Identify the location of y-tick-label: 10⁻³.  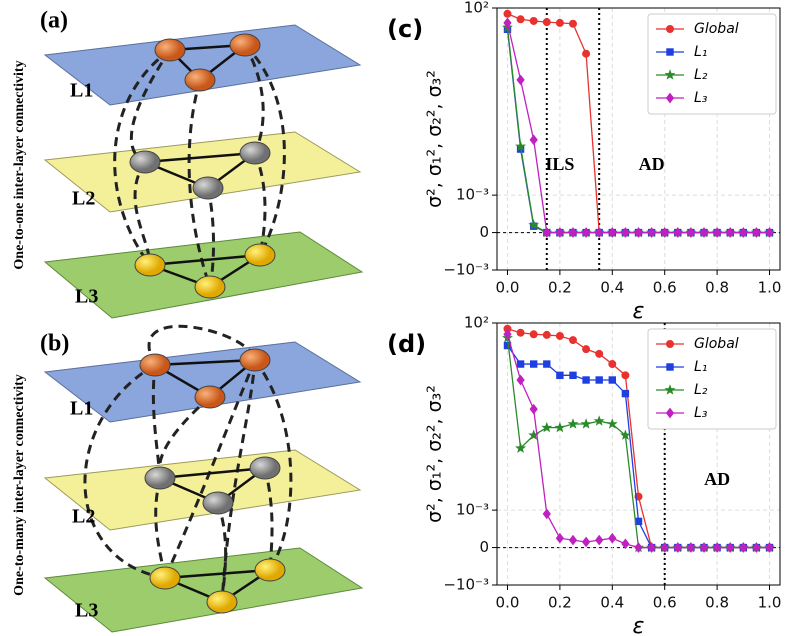
(472, 195).